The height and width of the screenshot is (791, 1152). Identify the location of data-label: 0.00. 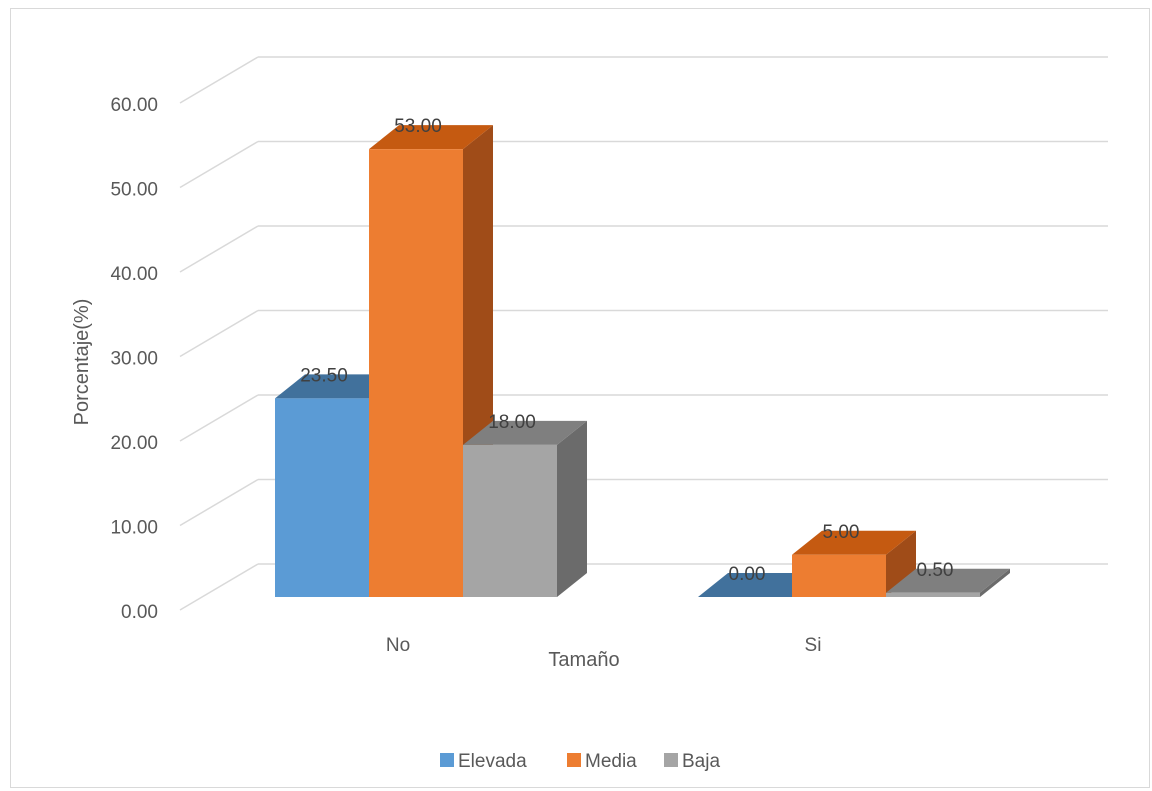
(747, 574).